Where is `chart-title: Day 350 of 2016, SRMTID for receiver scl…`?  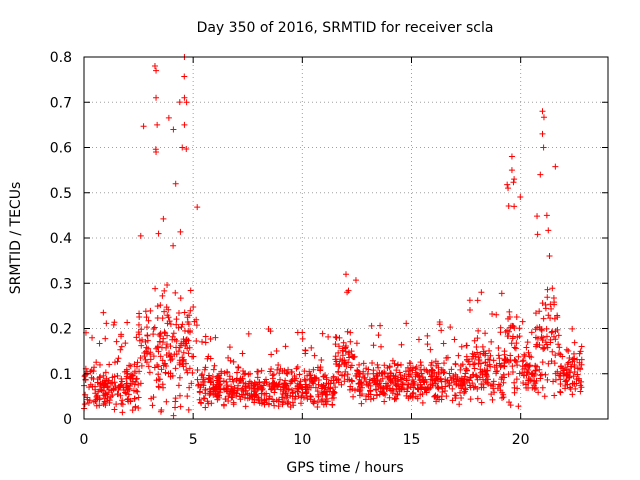 chart-title: Day 350 of 2016, SRMTID for receiver scl… is located at coordinates (345, 28).